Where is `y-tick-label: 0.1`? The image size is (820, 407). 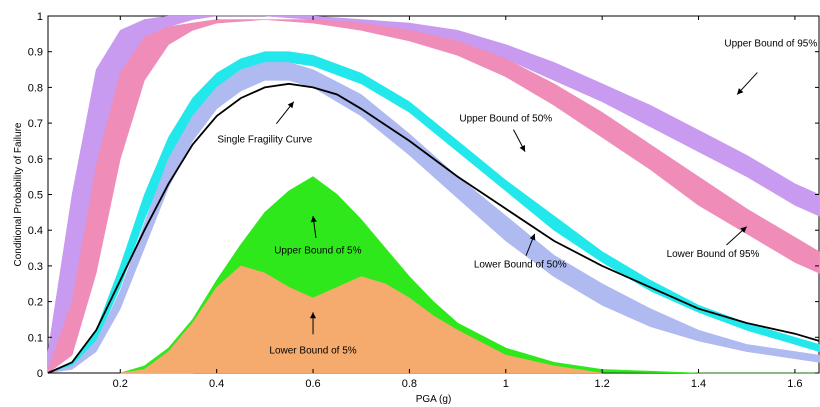
y-tick-label: 0.1 is located at coordinates (35, 338).